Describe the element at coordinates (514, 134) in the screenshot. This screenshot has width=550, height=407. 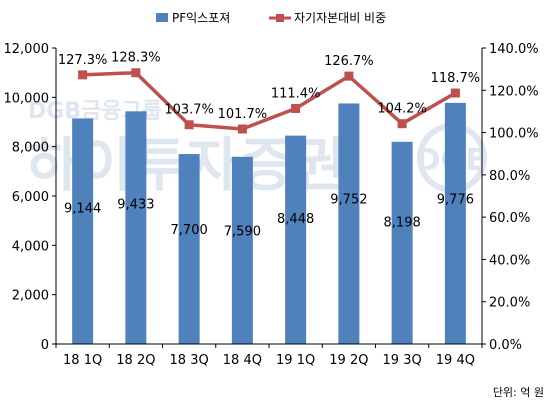
I see `right-tick-label-5: 100.0%` at that location.